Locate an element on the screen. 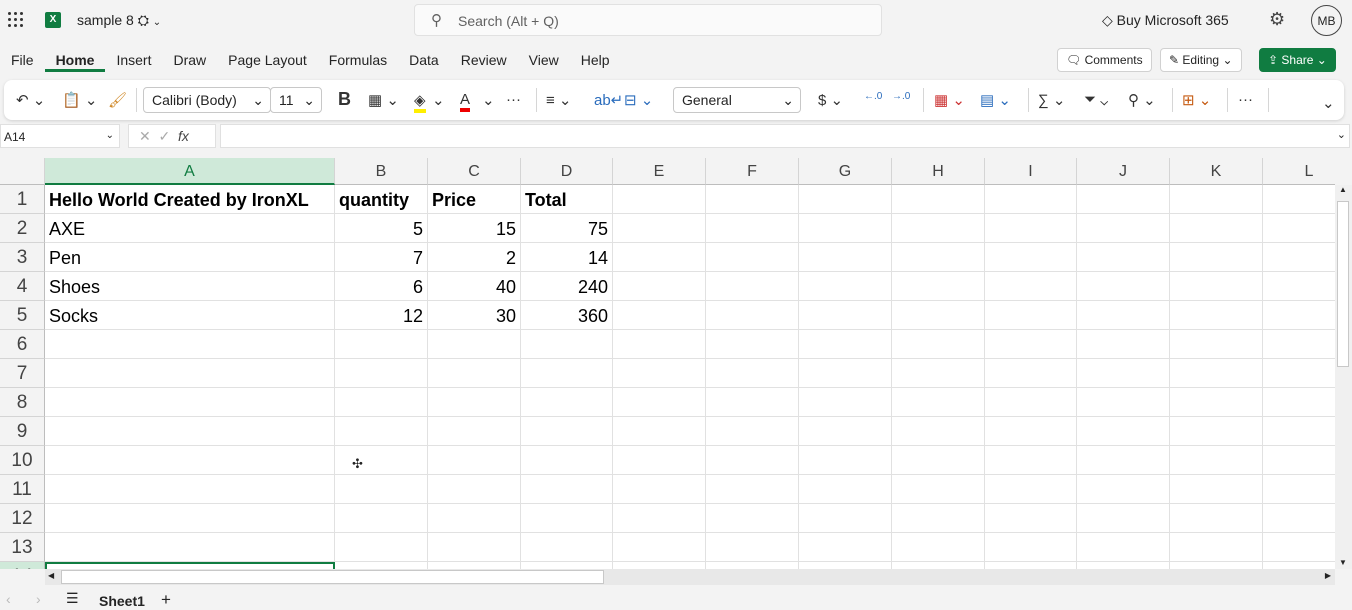 The height and width of the screenshot is (610, 1352). cell-C13 is located at coordinates (474, 547).